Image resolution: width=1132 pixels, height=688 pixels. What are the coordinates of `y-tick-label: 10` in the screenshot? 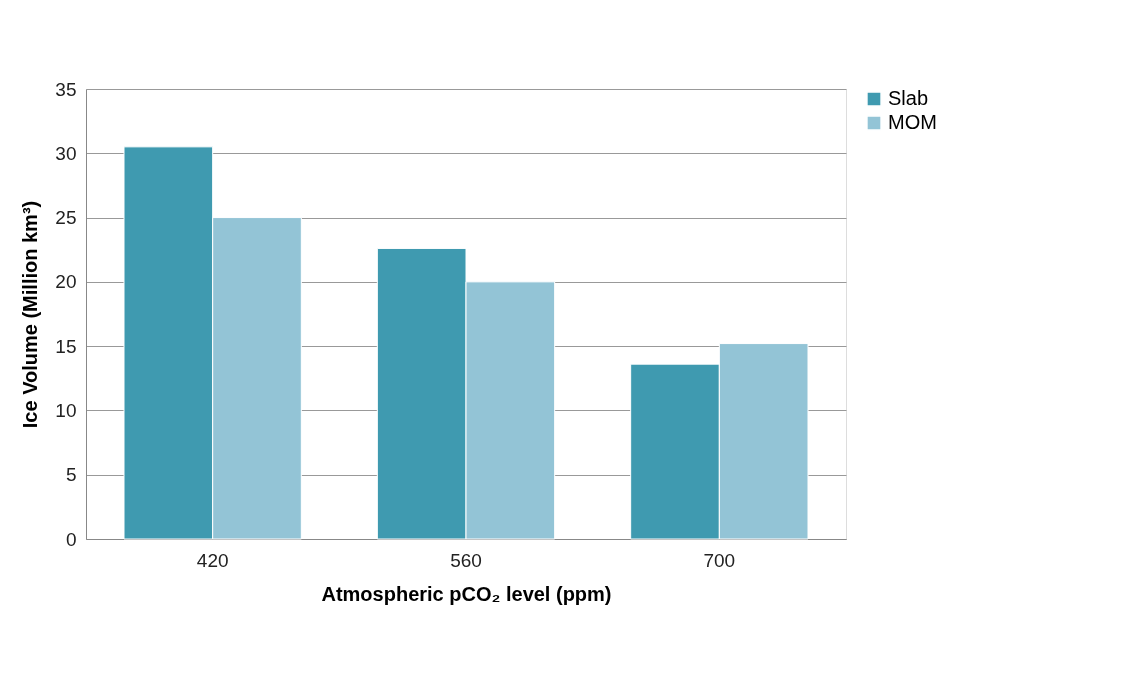 It's located at (66, 410).